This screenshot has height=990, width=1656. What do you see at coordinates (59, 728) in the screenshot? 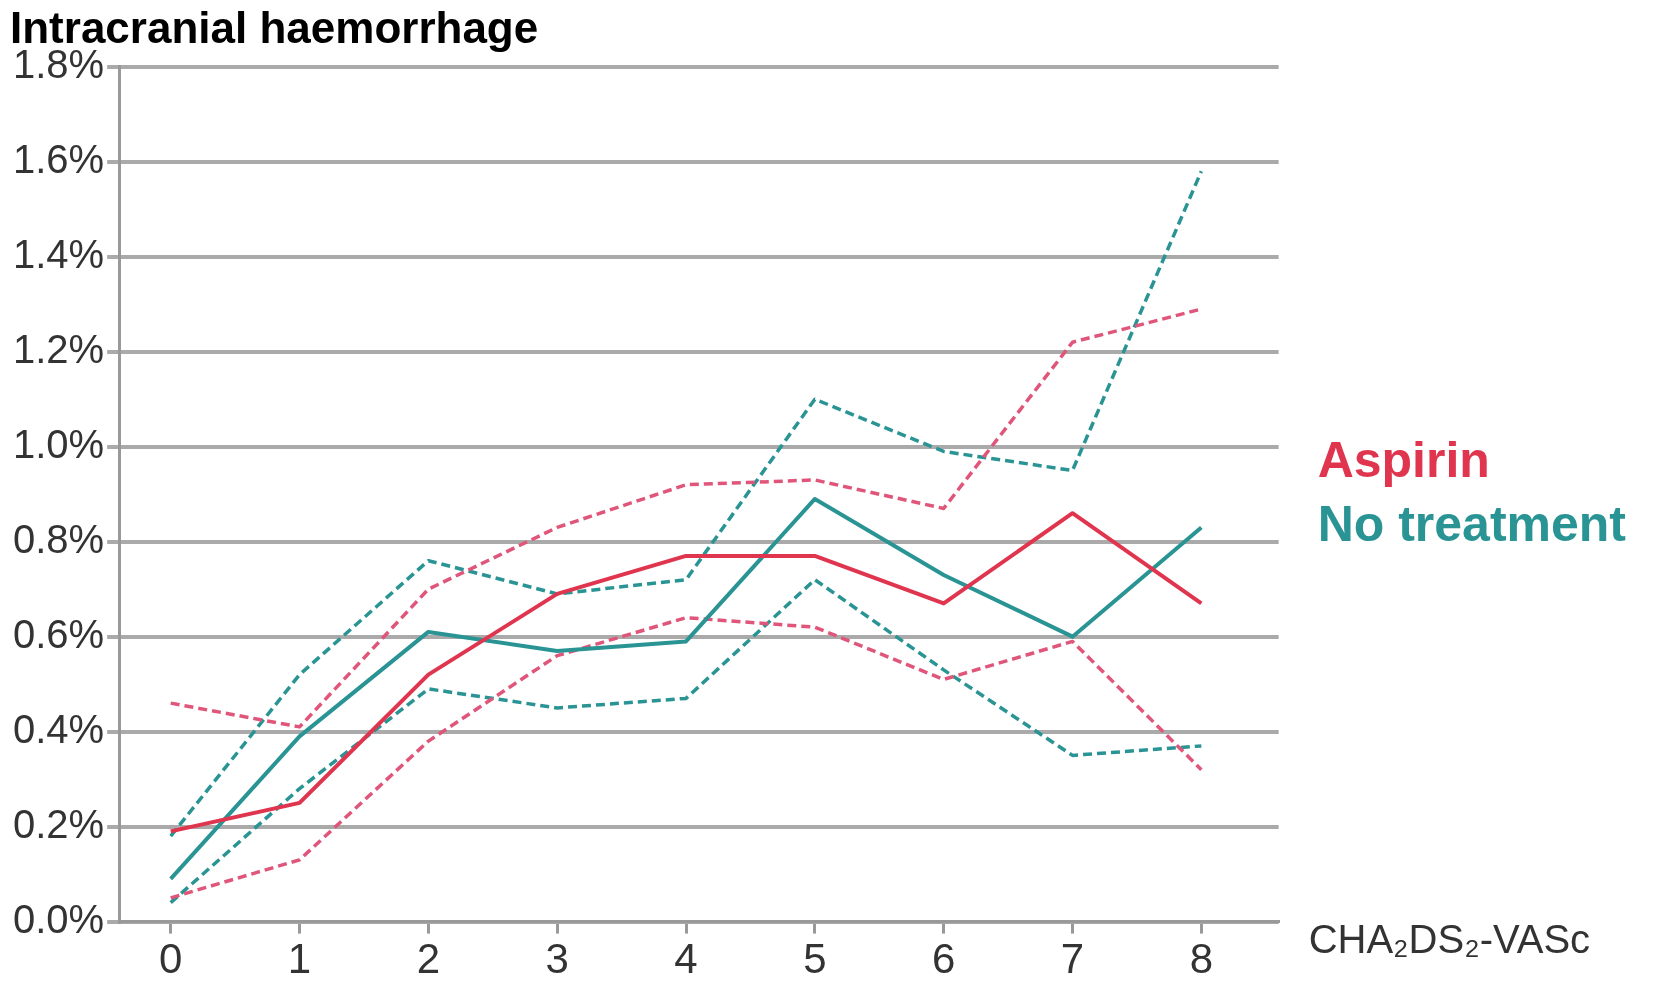
I see `y-tick-label: 0.4%` at bounding box center [59, 728].